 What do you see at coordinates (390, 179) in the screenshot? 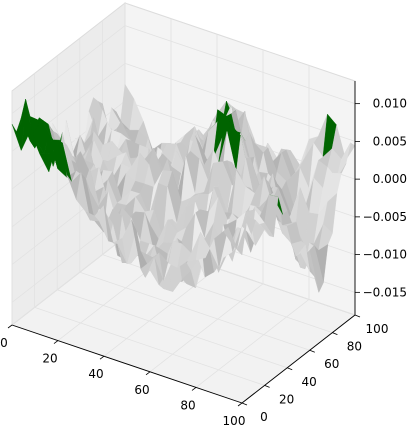
I see `z-tick-label: 0.000` at bounding box center [390, 179].